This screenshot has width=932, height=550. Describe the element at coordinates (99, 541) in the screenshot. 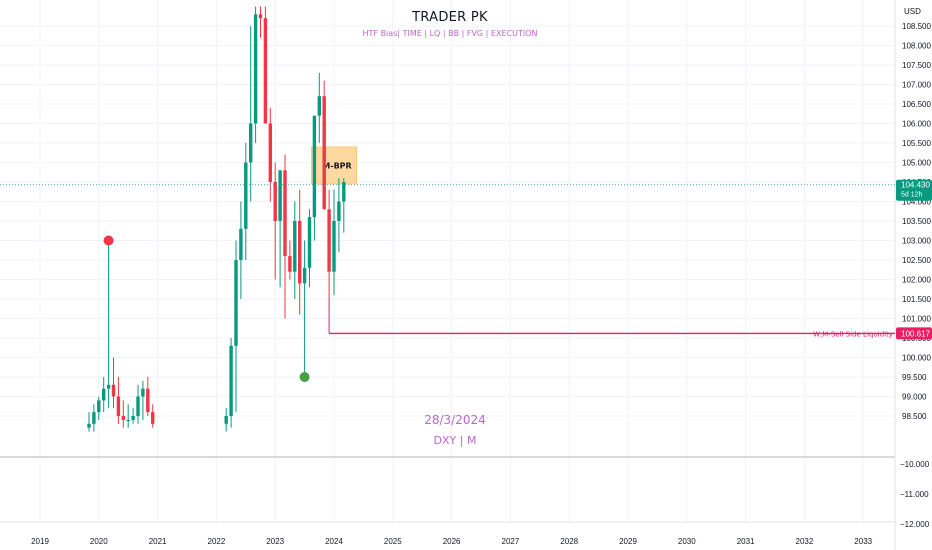

I see `time-tick-label: 2020` at that location.